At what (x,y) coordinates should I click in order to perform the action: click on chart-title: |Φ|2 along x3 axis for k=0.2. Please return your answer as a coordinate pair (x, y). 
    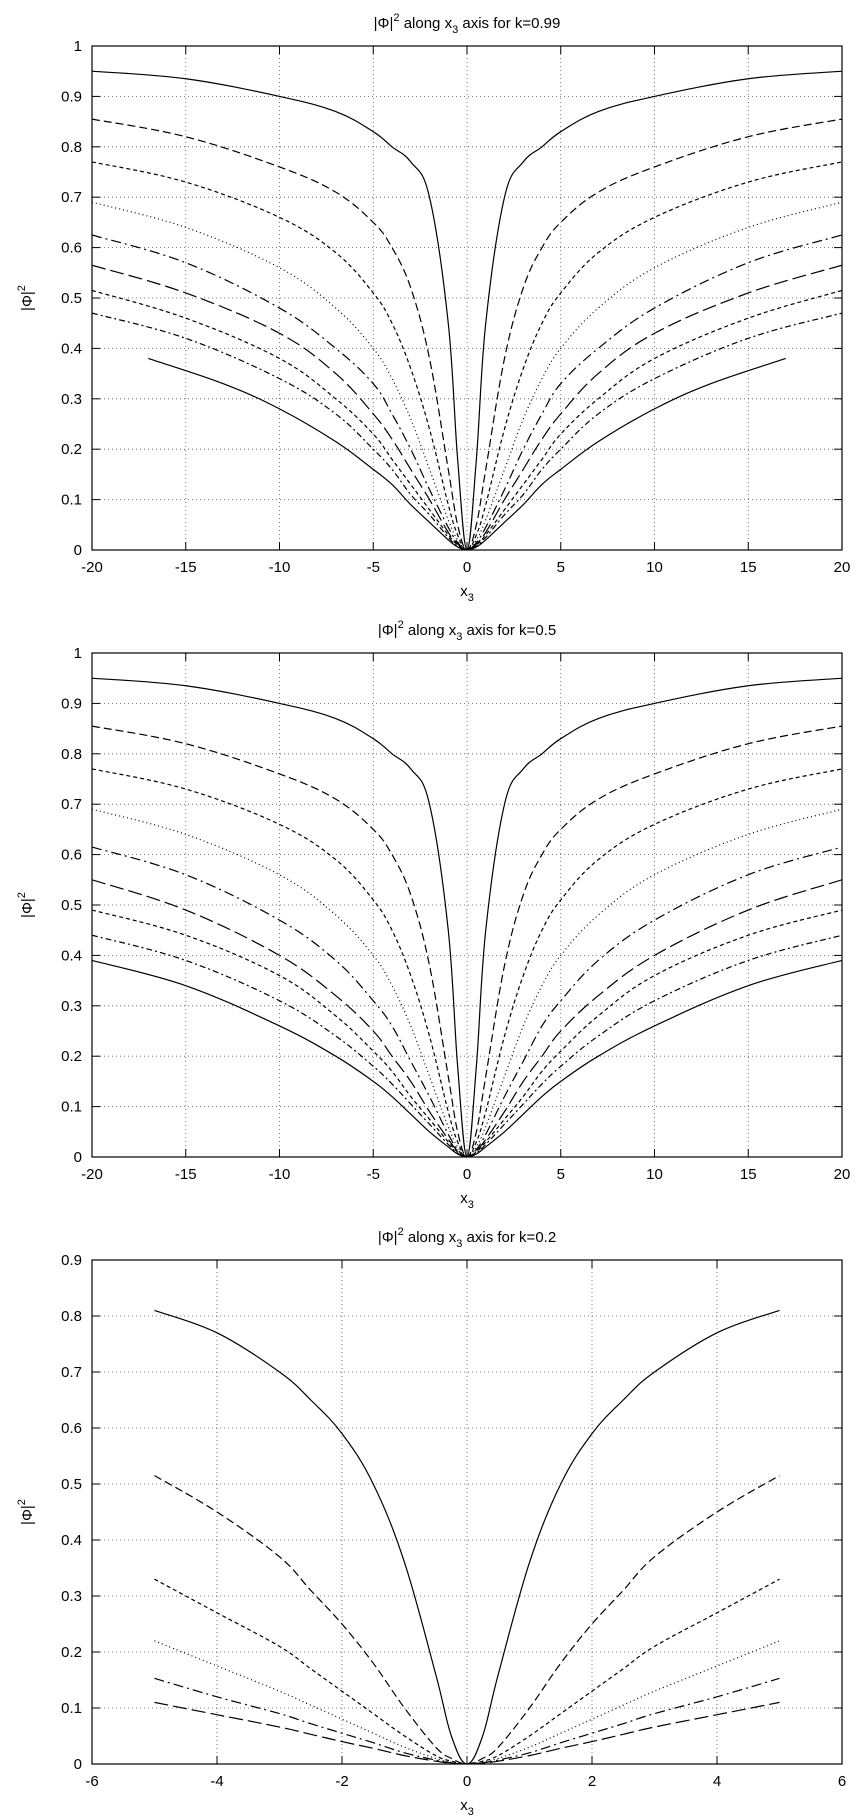
    Looking at the image, I should click on (467, 1238).